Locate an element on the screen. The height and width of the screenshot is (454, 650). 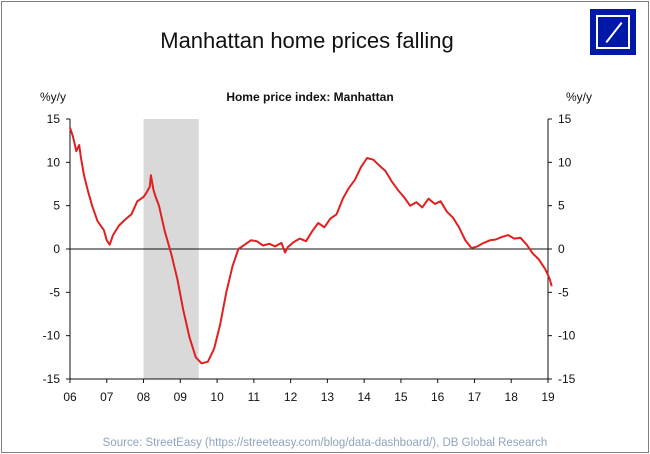
y-tick-label-left: -10 is located at coordinates (52, 336).